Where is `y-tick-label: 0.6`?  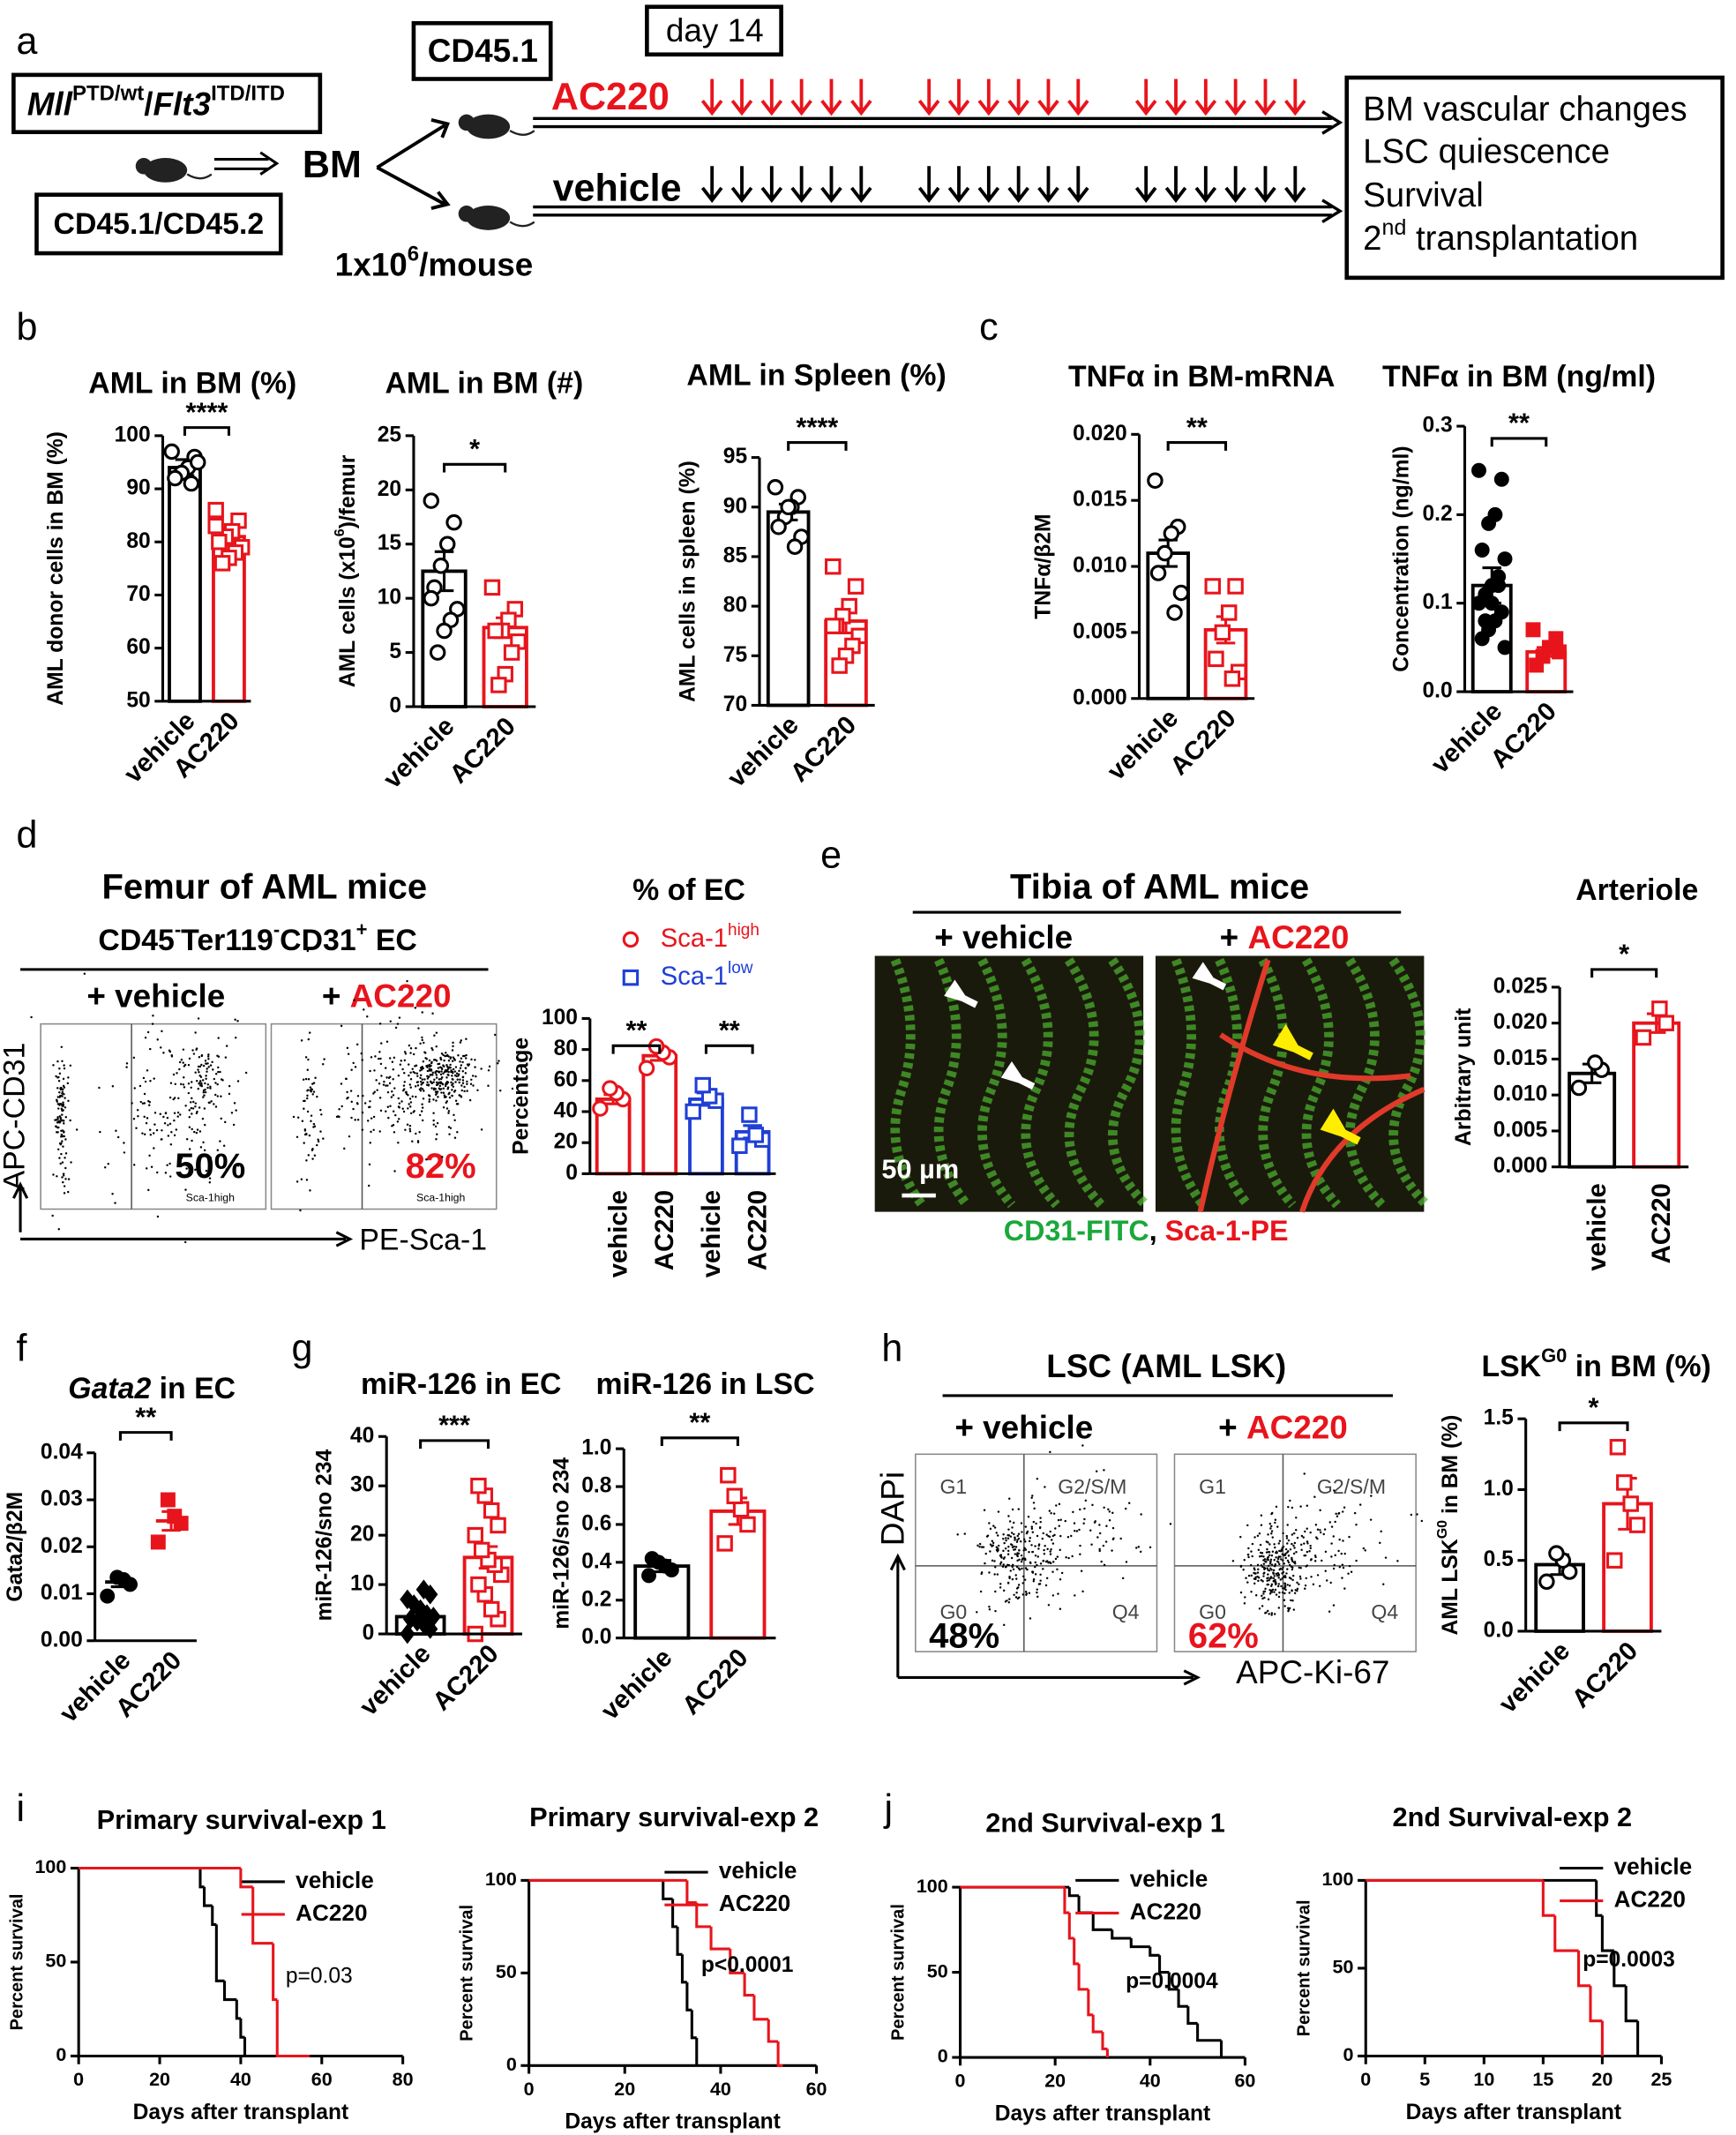
y-tick-label: 0.6 is located at coordinates (596, 1523).